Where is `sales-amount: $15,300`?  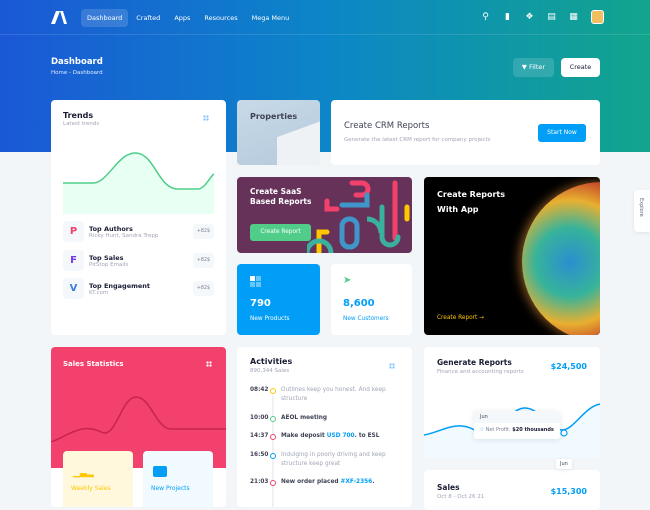 sales-amount: $15,300 is located at coordinates (568, 491).